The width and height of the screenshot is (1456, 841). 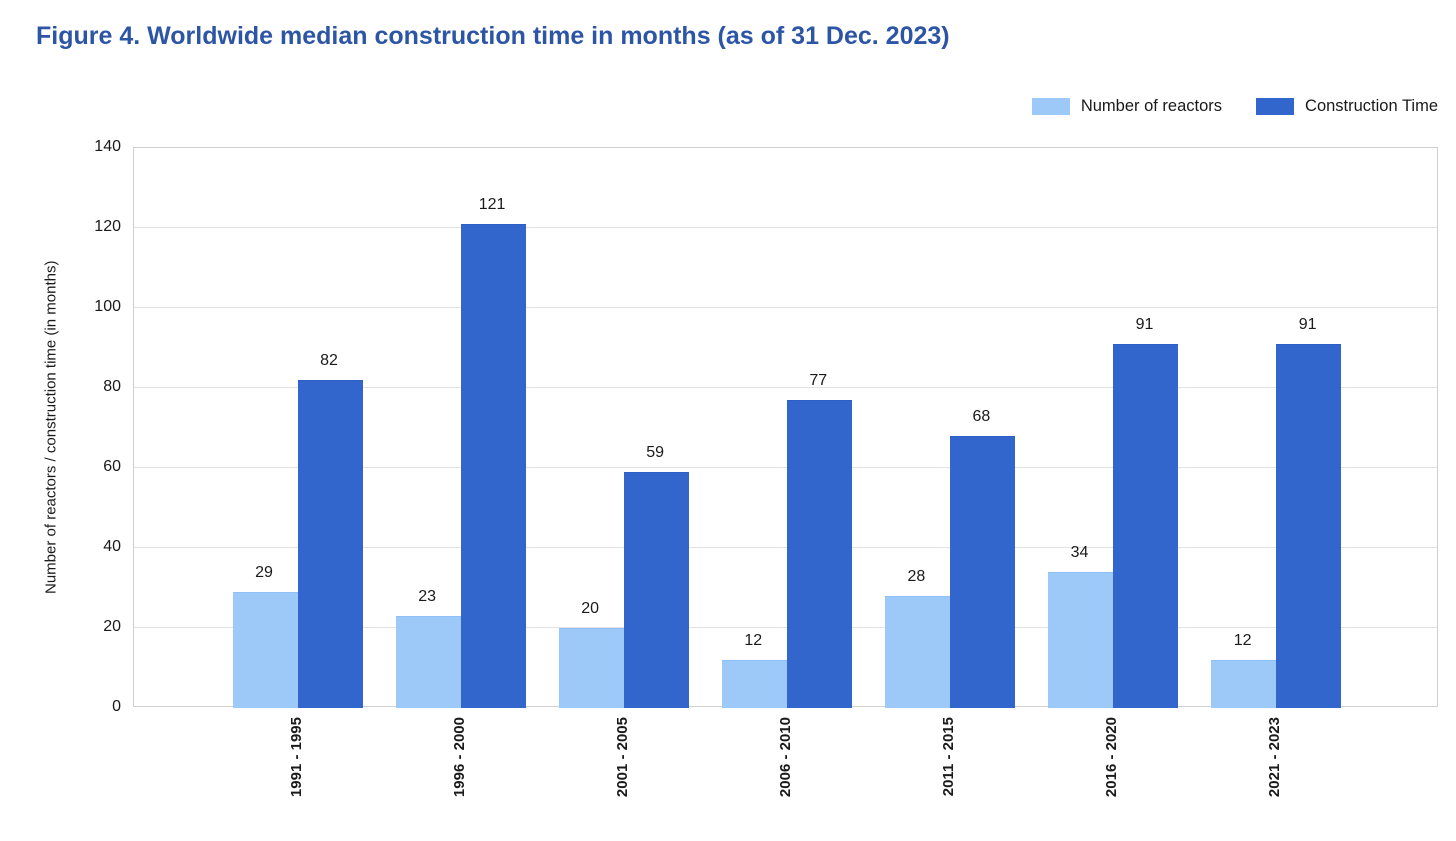 I want to click on x-axis-label: 1991 - 1995, so click(x=296, y=757).